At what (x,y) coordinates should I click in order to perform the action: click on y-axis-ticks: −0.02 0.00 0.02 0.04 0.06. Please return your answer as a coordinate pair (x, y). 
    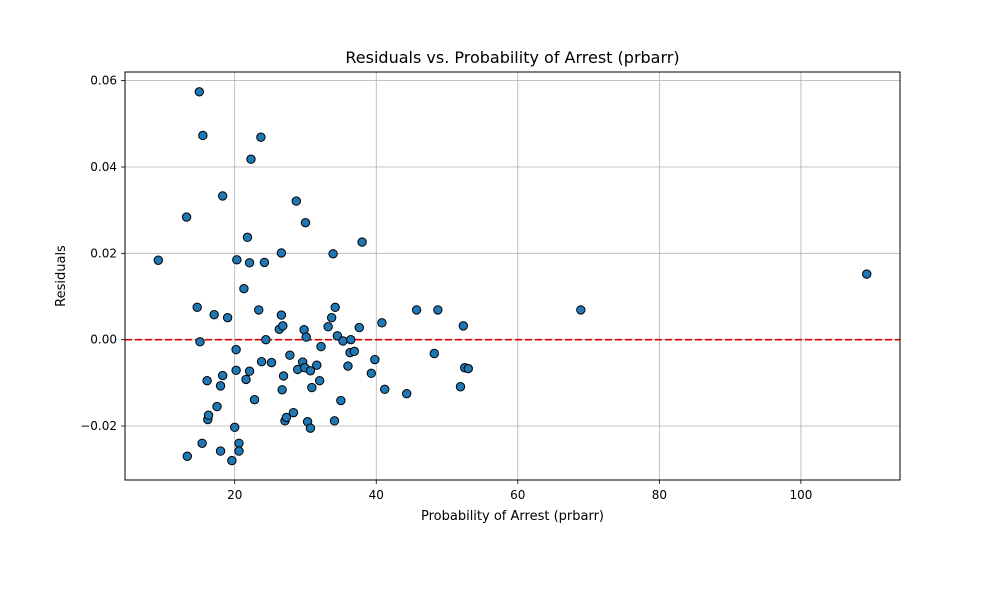
    Looking at the image, I should click on (102, 253).